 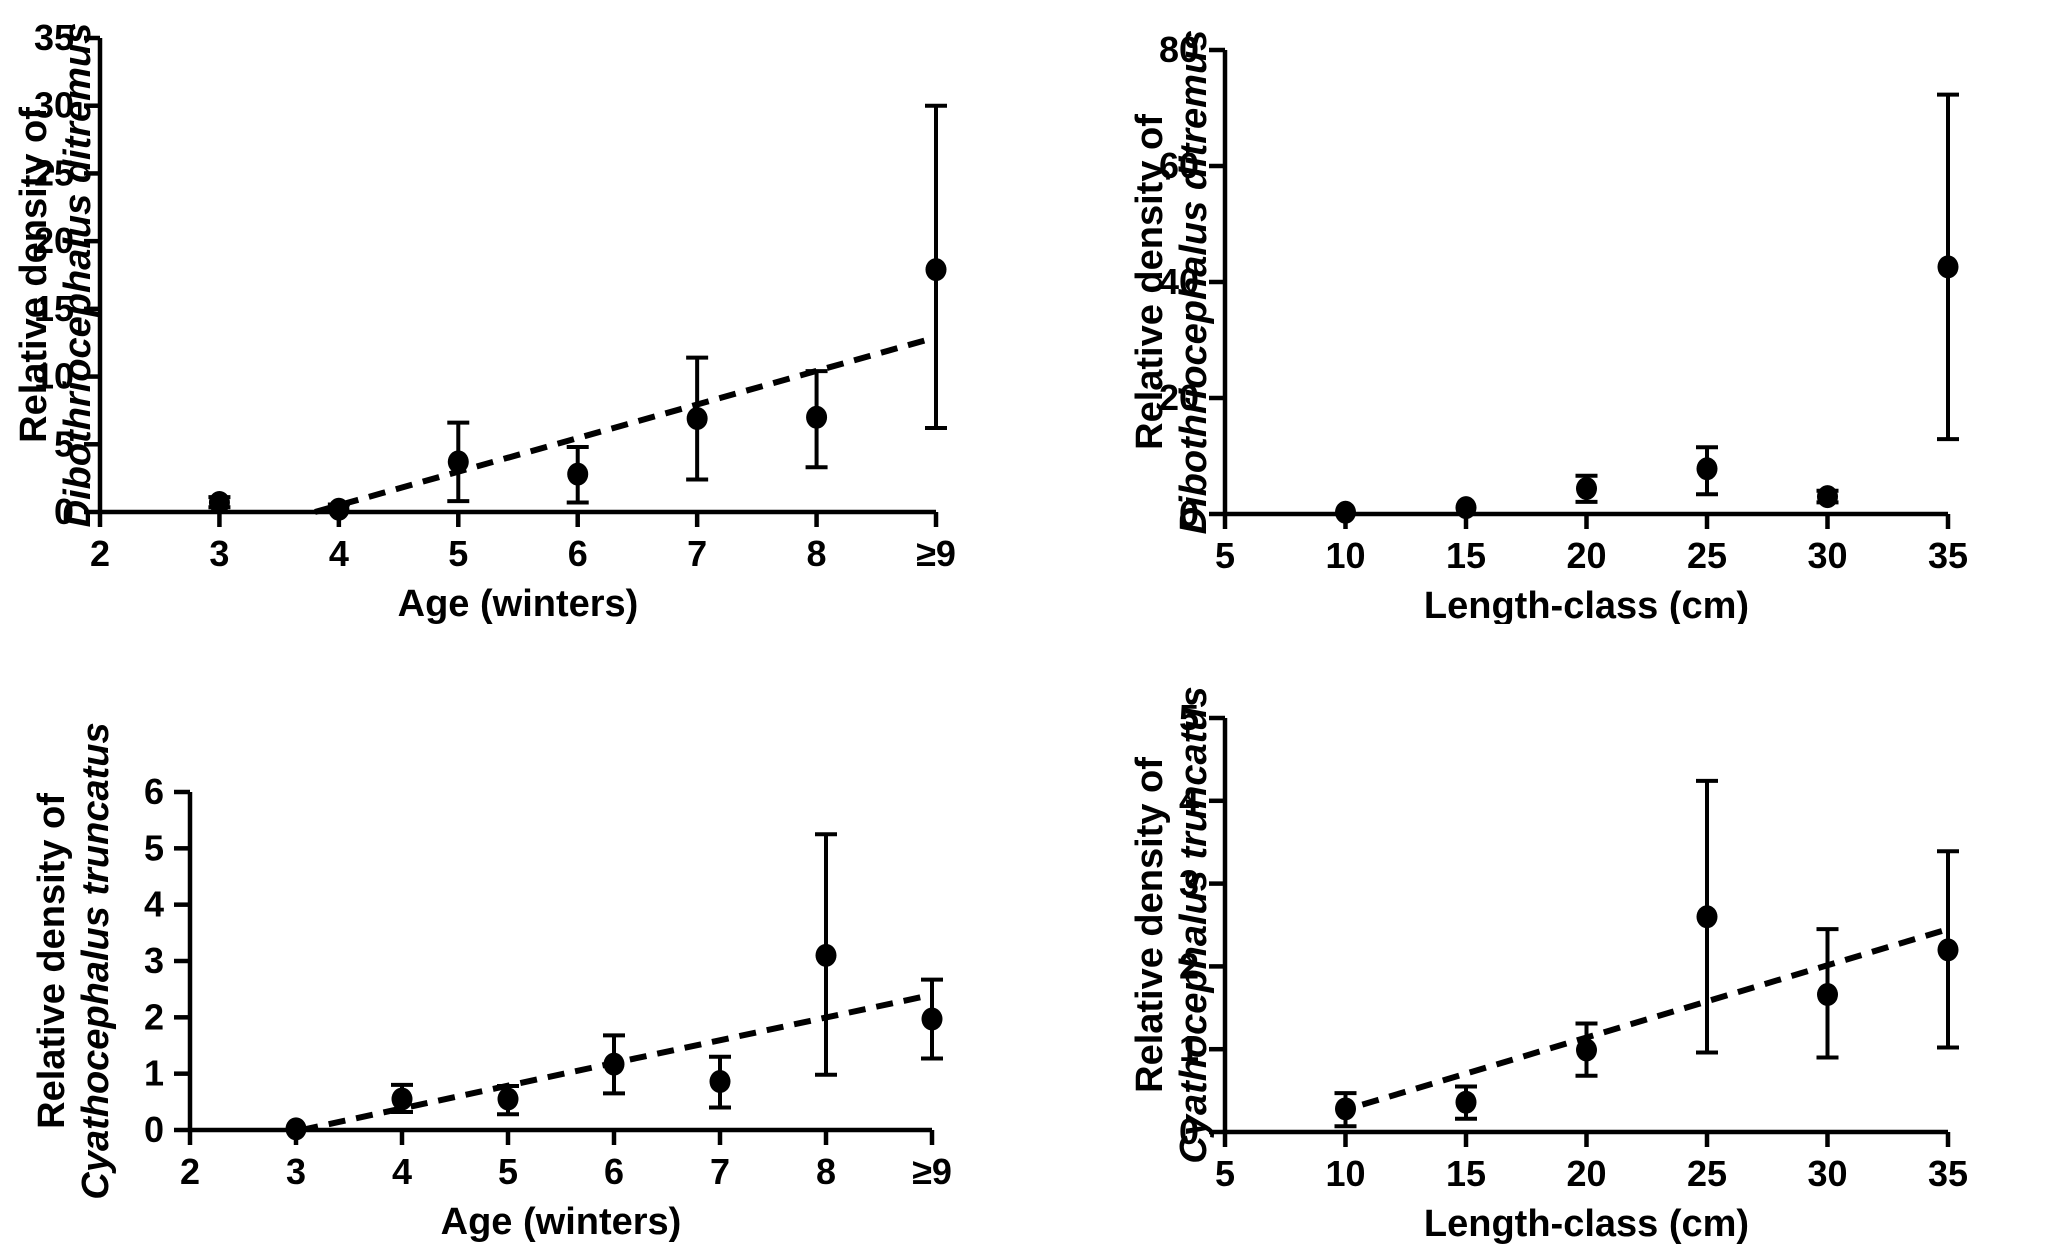 I want to click on y-tick-label: 60, so click(x=1179, y=165).